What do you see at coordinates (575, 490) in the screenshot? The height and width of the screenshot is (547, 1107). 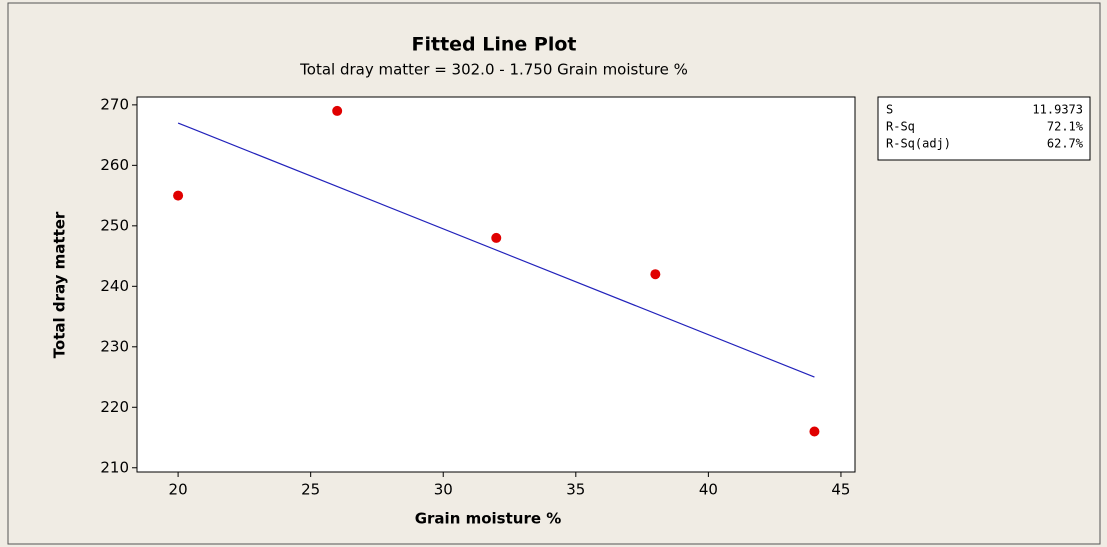 I see `x-tick-label: 35` at bounding box center [575, 490].